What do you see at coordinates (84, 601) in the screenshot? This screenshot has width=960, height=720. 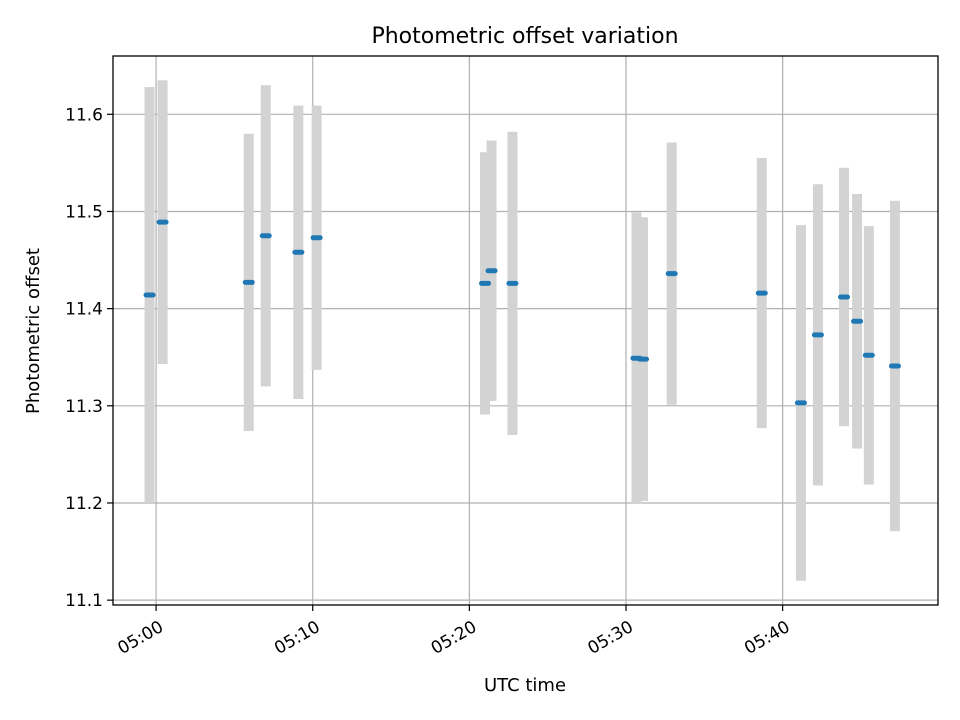 I see `y-tick-label: 11.1` at bounding box center [84, 601].